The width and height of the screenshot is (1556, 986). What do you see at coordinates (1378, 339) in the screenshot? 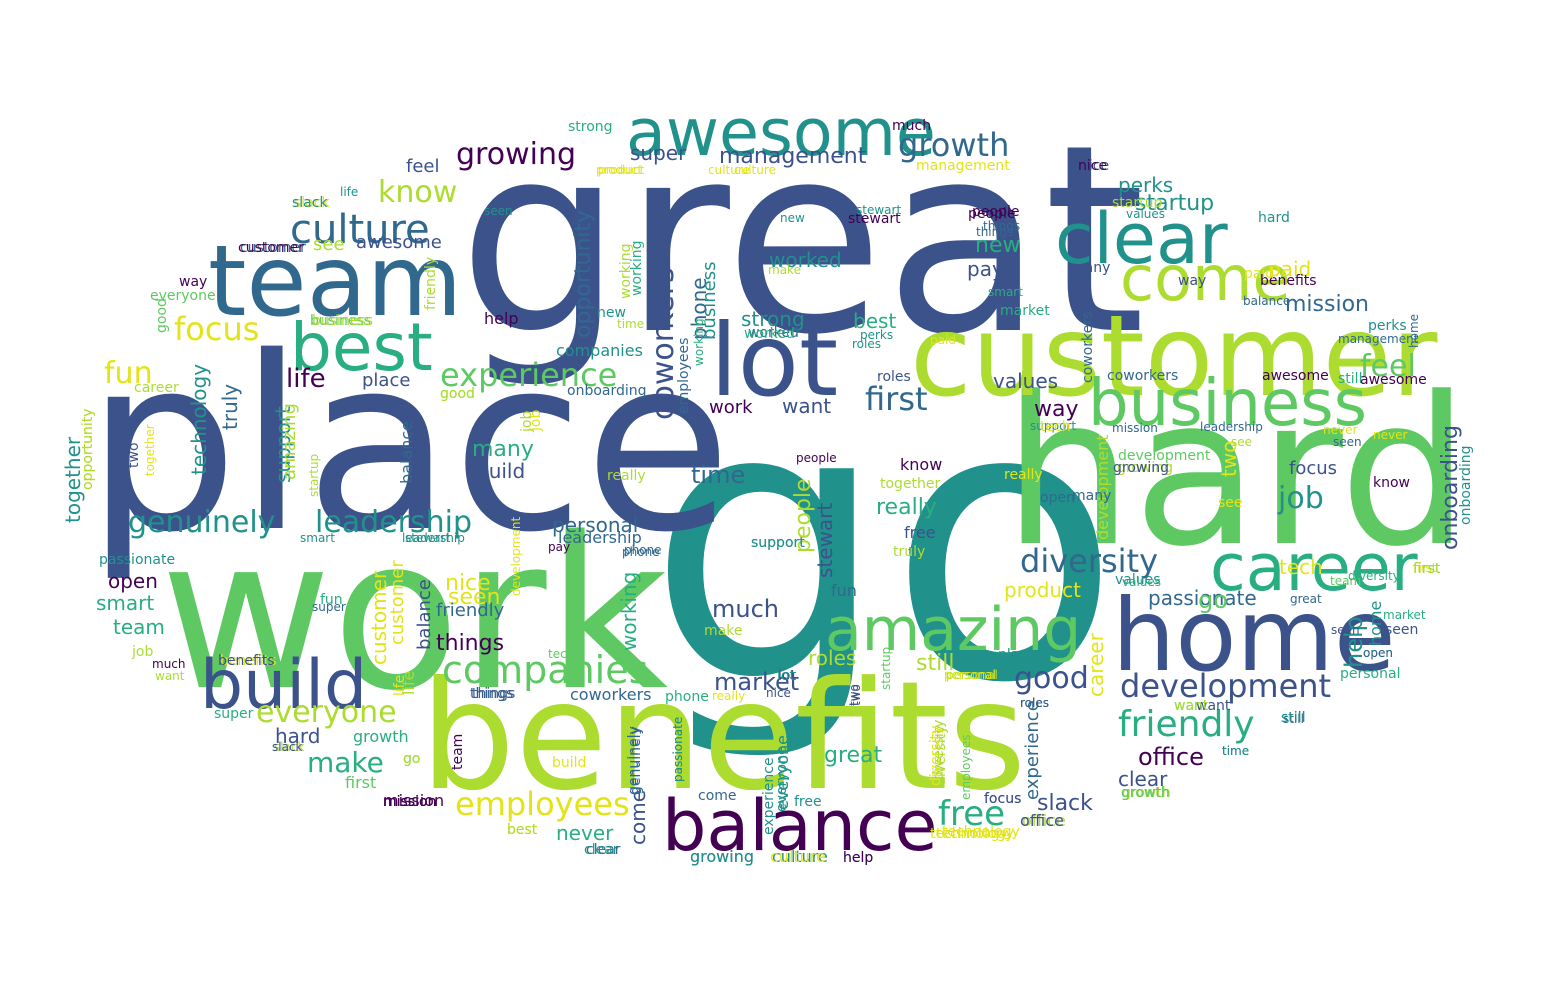
I see `word-management: management` at bounding box center [1378, 339].